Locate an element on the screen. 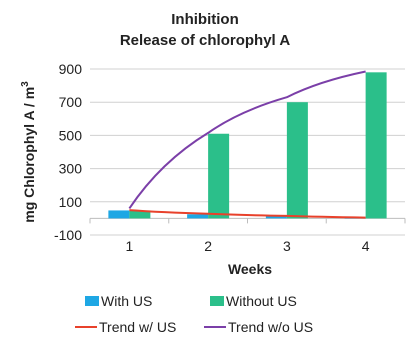 This screenshot has width=411, height=343. y-axis-title-superscript: 3 is located at coordinates (25, 84).